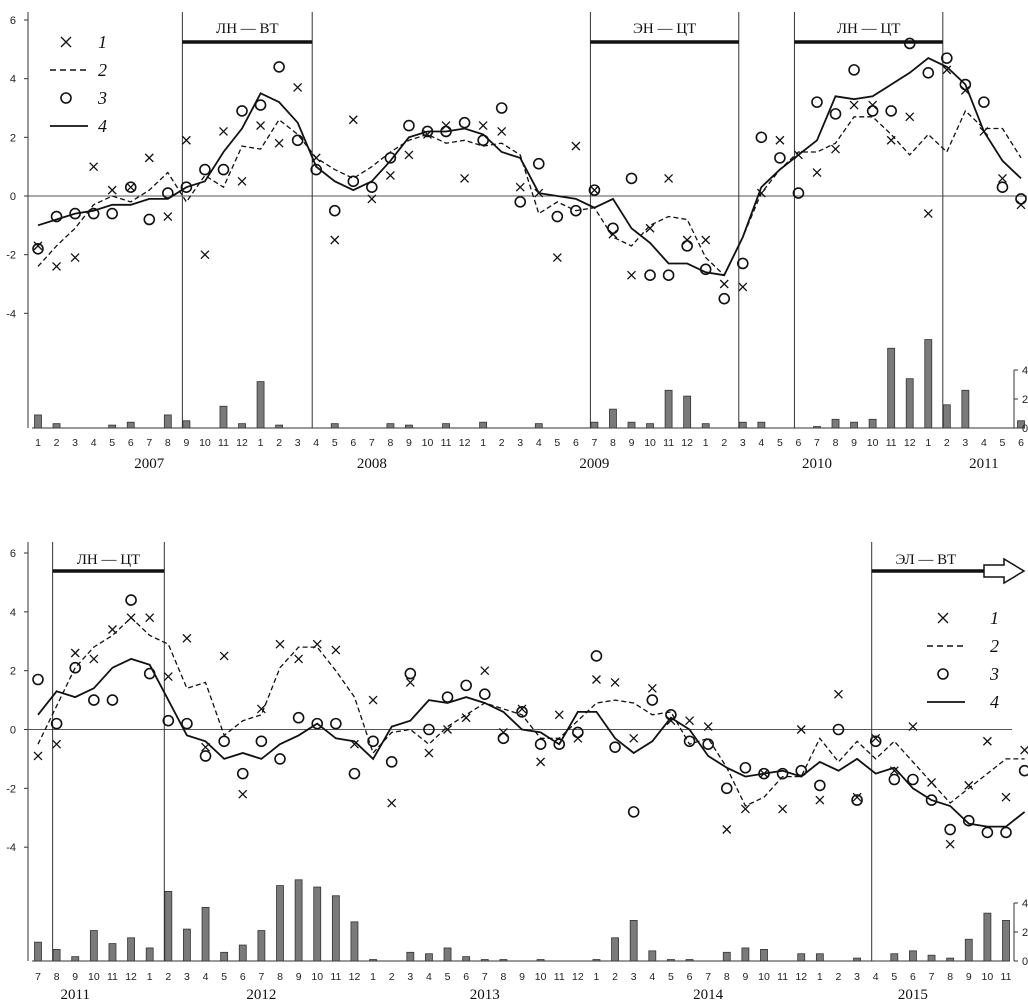 The image size is (1028, 1005). What do you see at coordinates (869, 29) in the screenshot?
I see `period-label: ЛН — ЦТ` at bounding box center [869, 29].